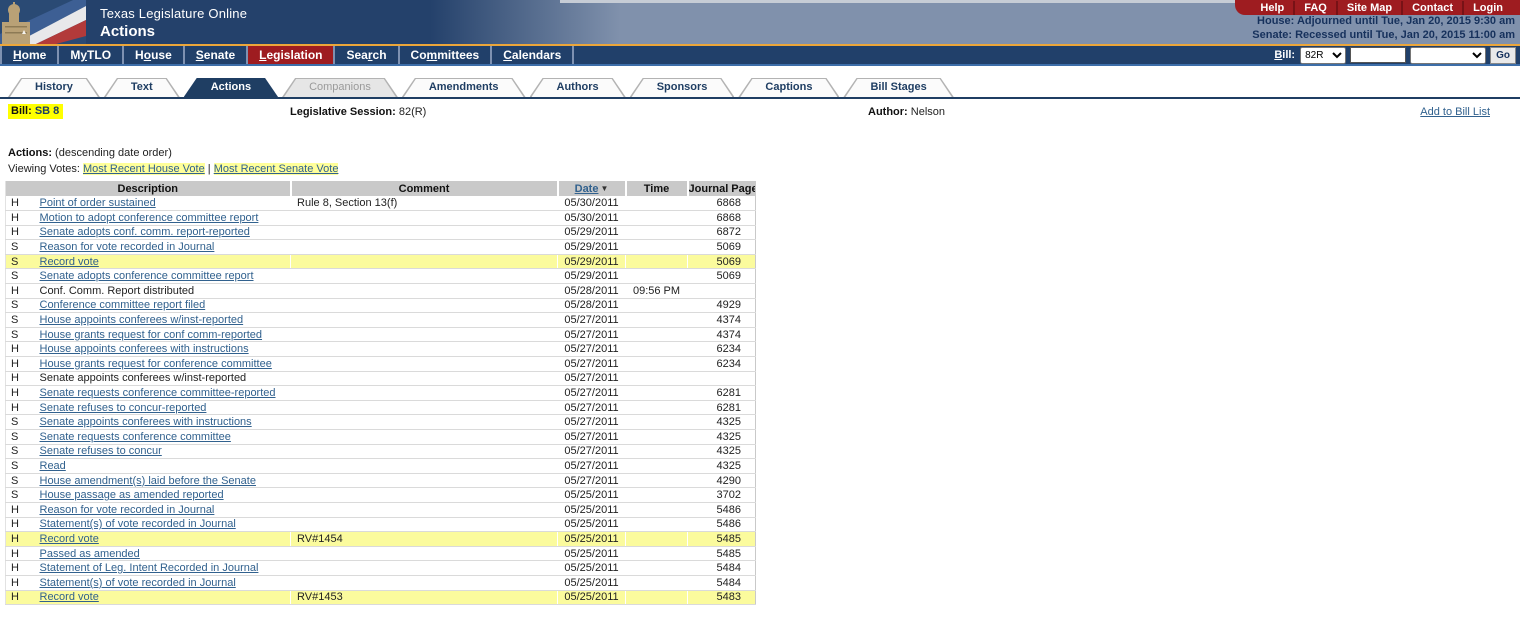  What do you see at coordinates (760, 45) in the screenshot?
I see `gold-divider` at bounding box center [760, 45].